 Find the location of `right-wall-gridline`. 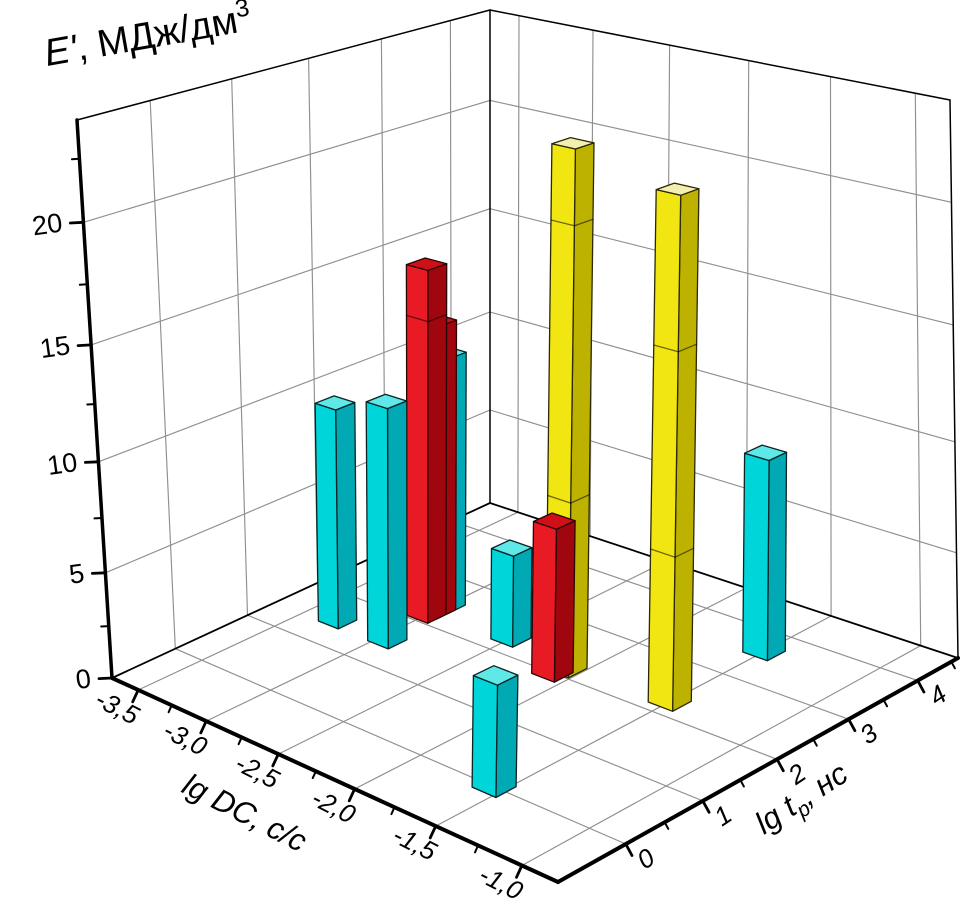

right-wall-gridline is located at coordinates (831, 346).